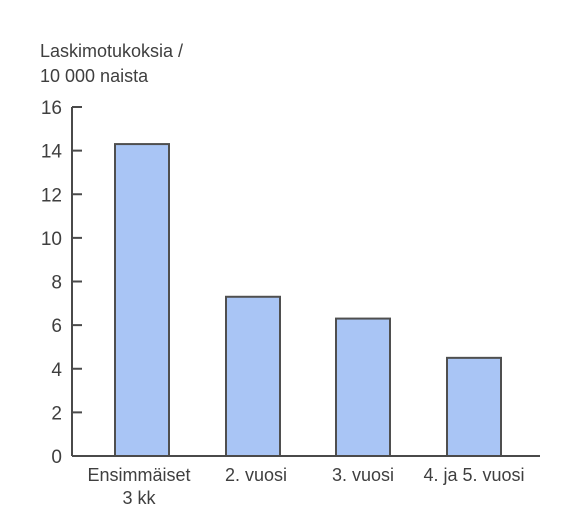  I want to click on x-category-label-1-line-1: Ensimmäiset, so click(138, 475).